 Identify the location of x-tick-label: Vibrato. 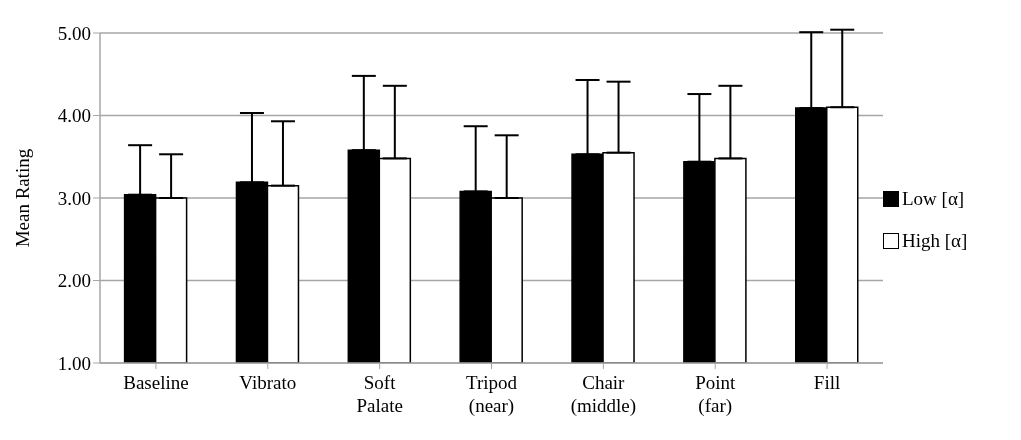
(268, 382).